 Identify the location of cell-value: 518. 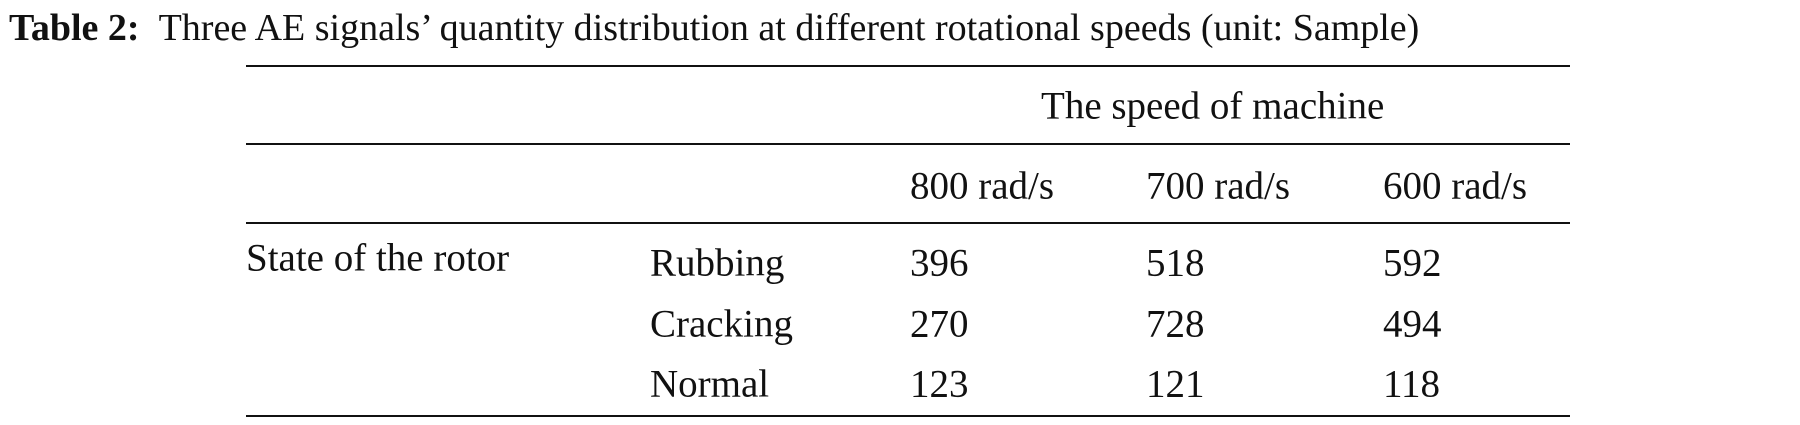
(1175, 263).